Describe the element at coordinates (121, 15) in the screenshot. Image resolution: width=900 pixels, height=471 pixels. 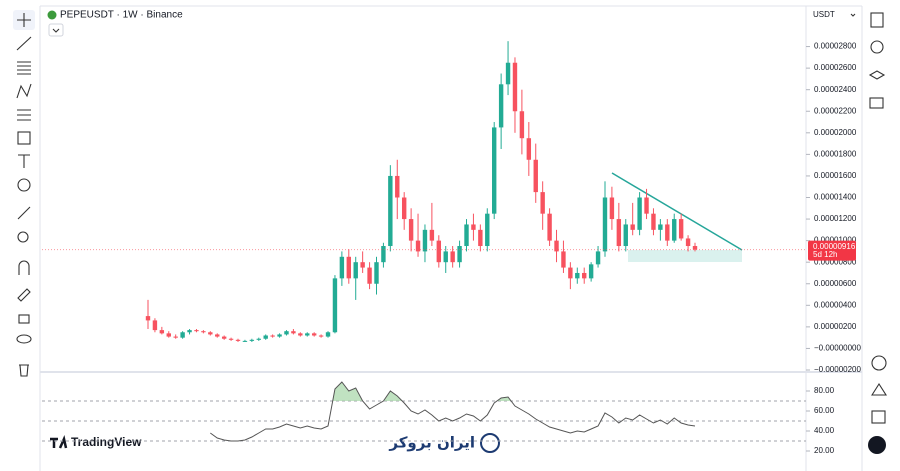
I see `symbol-title: PEPEUSDT · 1W · Binance` at that location.